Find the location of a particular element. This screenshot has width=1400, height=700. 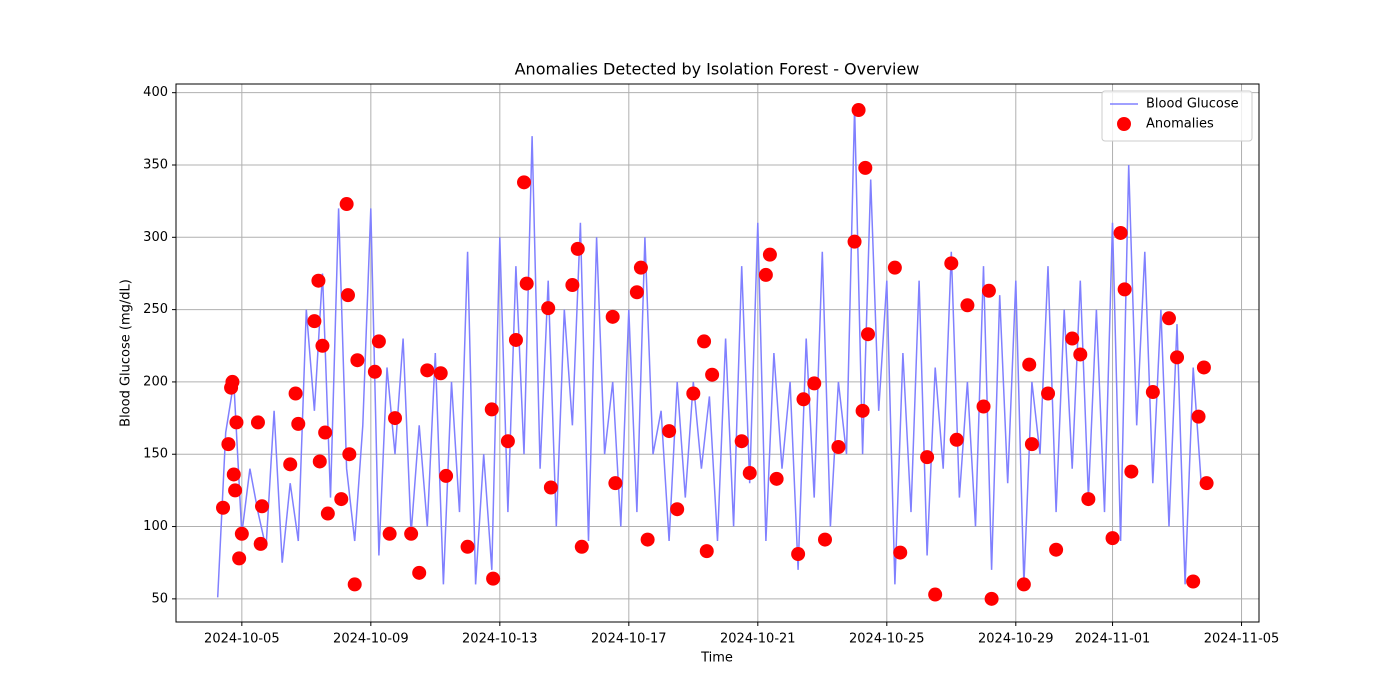

x-tick-label: 2024-11-05 is located at coordinates (1242, 639).